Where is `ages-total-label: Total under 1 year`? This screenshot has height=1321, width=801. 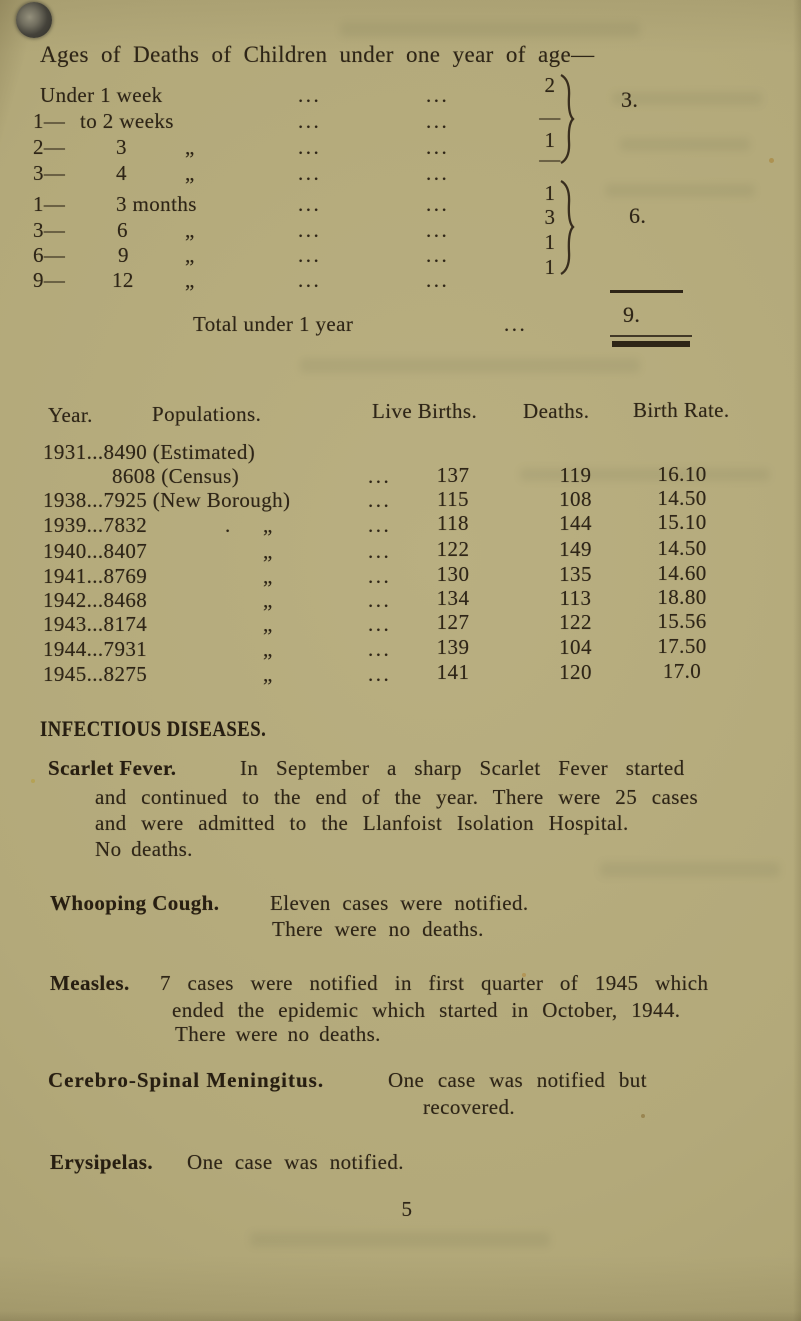
ages-total-label: Total under 1 year is located at coordinates (273, 324).